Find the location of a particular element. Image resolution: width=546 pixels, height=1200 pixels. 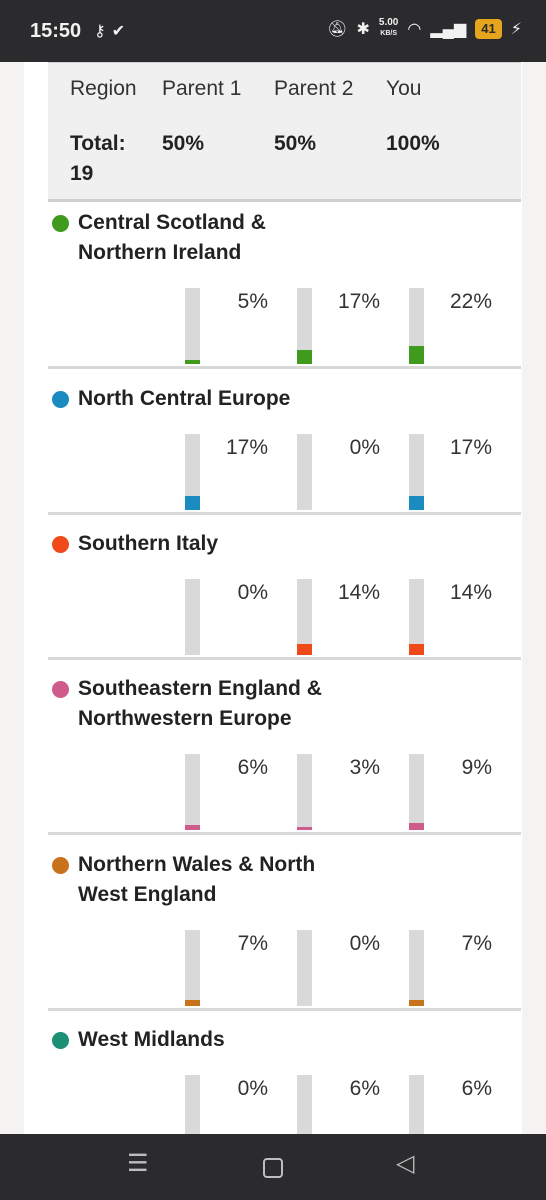

region-name: West Midlands is located at coordinates (151, 1039).